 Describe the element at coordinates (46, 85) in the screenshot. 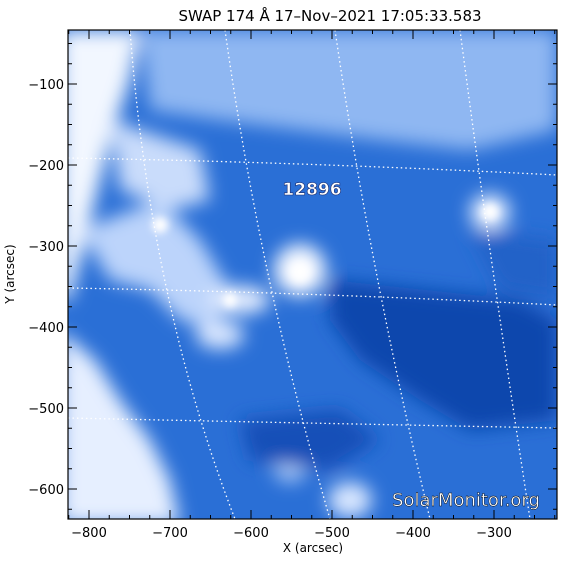

I see `y-tick-label: −100` at that location.